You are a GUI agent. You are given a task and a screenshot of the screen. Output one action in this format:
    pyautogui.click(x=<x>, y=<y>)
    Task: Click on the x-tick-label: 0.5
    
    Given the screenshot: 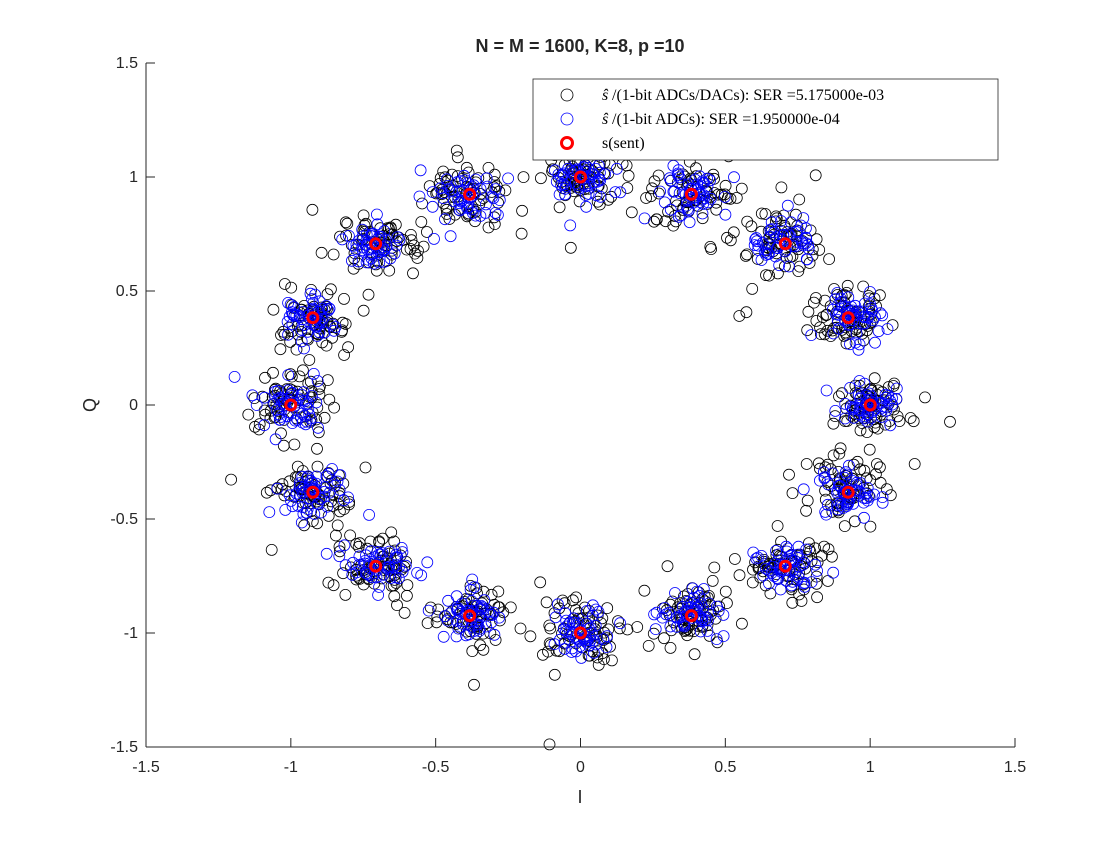 What is the action you would take?
    pyautogui.click(x=725, y=767)
    